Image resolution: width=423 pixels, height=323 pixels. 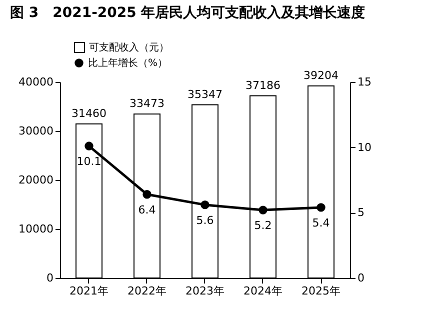 I want to click on data-label: 5.2, so click(x=263, y=225).